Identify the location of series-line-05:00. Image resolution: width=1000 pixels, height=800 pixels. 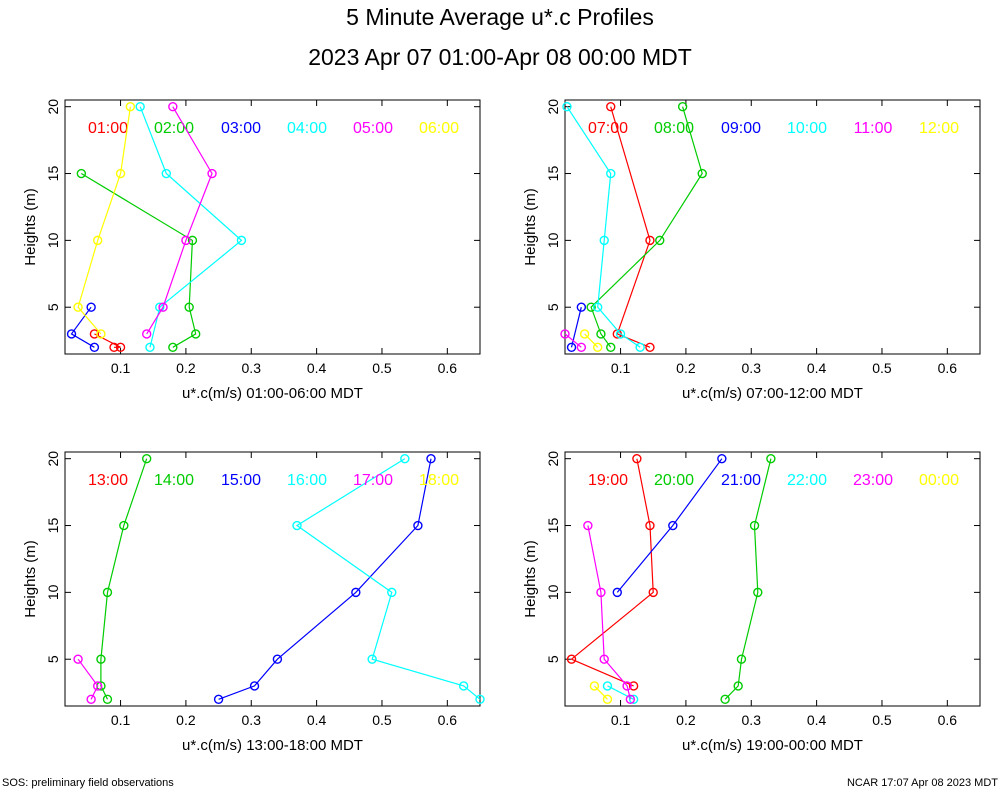
(179, 220).